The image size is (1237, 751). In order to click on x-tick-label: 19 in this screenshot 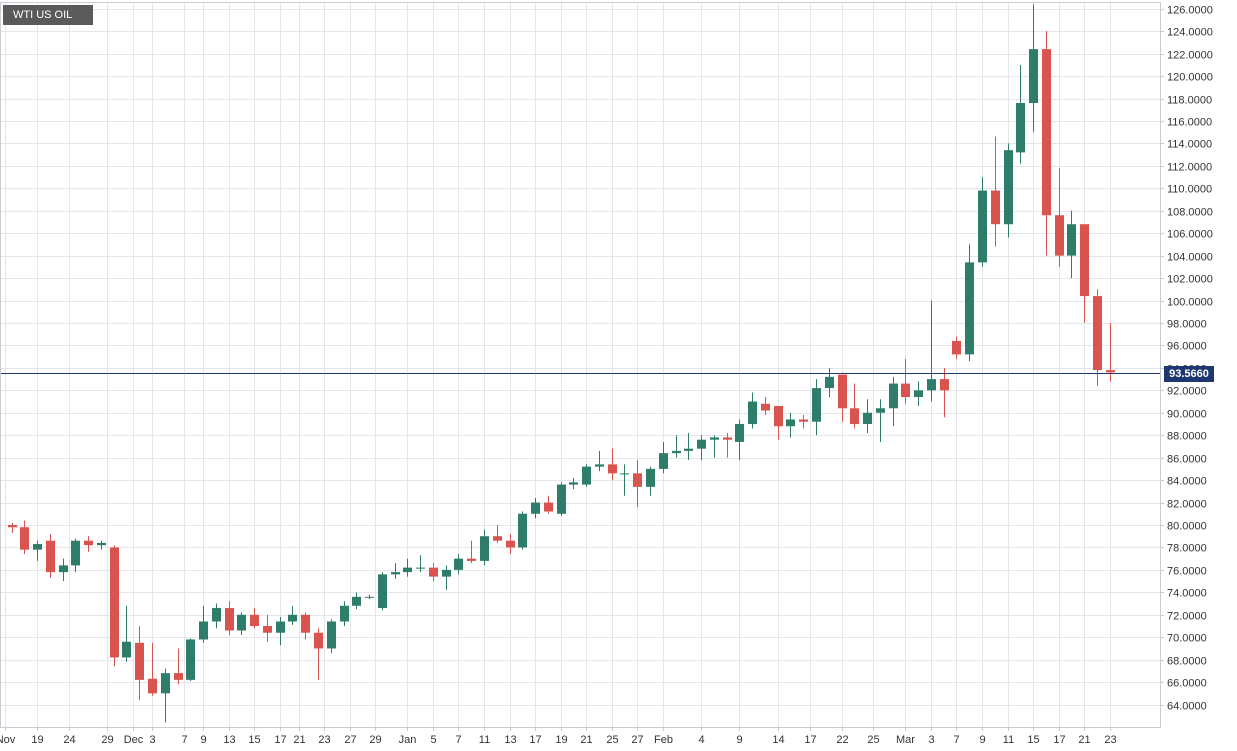, I will do `click(561, 740)`.